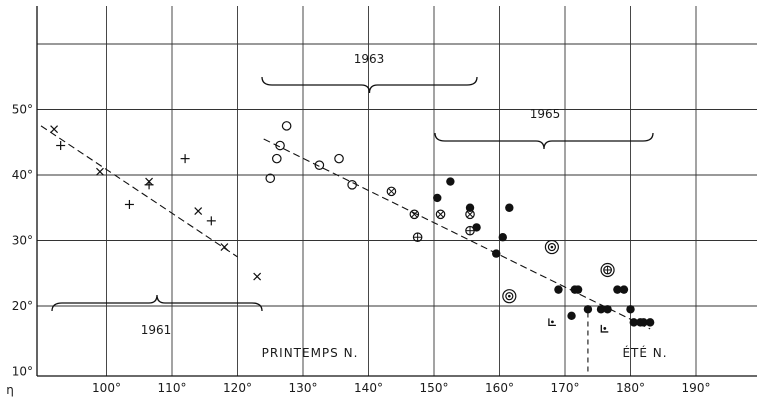 Image resolution: width=759 pixels, height=398 pixels. I want to click on x-tick-label: 110°, so click(172, 388).